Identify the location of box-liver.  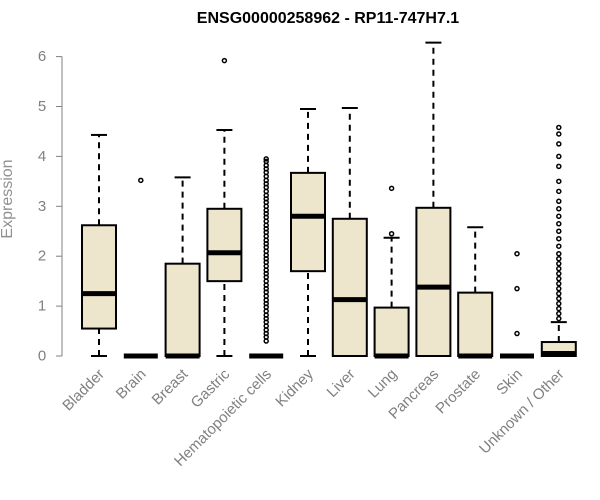
(349, 231).